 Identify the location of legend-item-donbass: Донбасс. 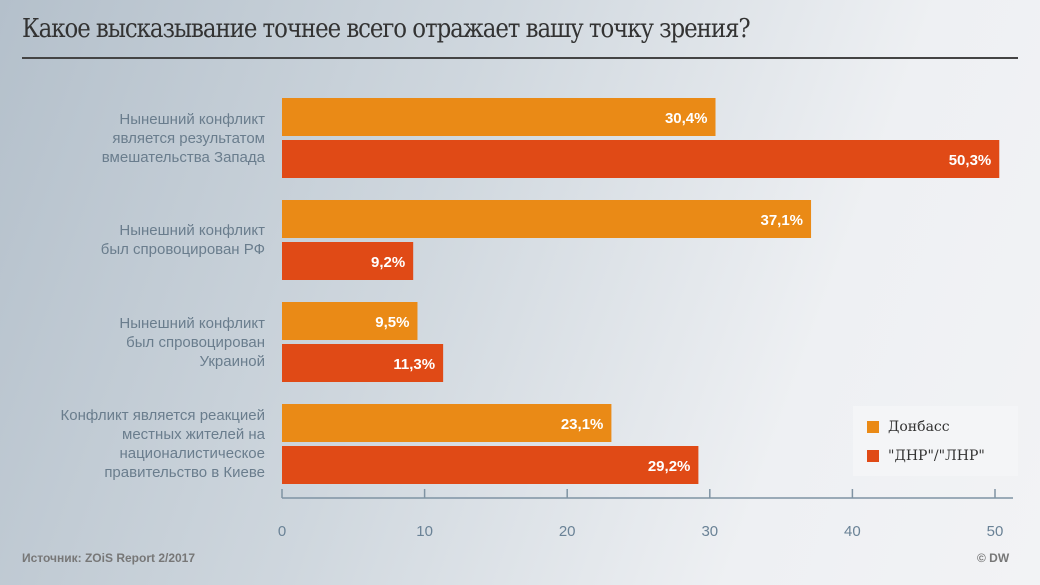
(908, 427).